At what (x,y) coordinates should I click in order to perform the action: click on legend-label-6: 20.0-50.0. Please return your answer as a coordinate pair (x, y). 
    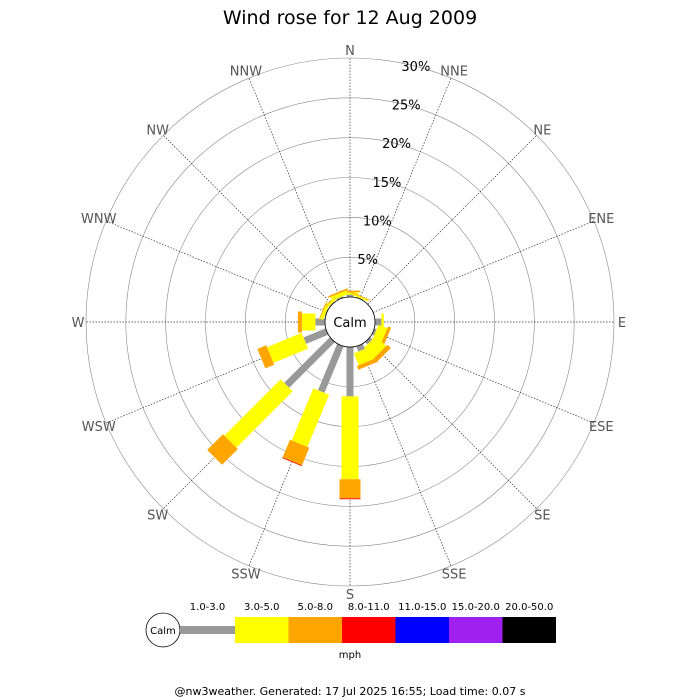
    Looking at the image, I should click on (529, 607).